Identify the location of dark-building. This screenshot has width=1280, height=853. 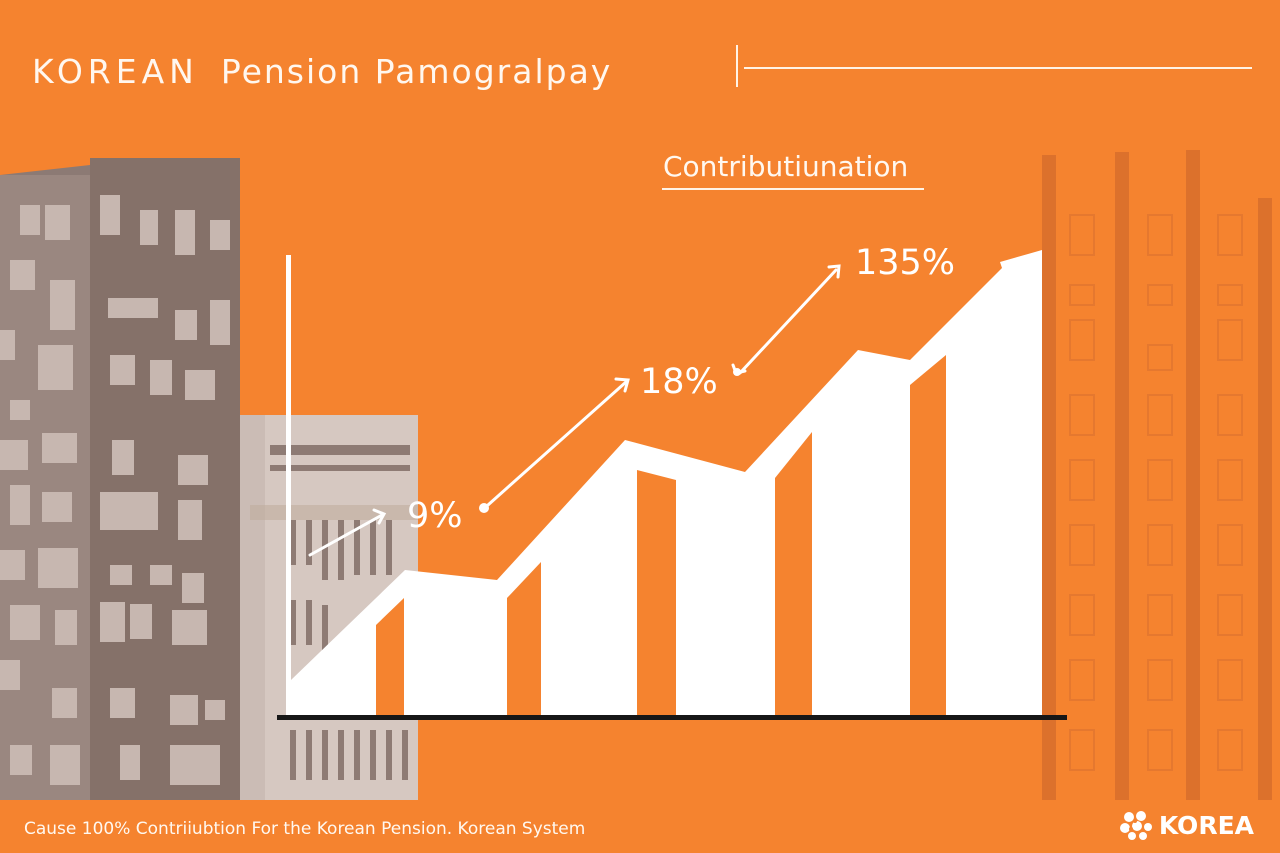
(120, 479).